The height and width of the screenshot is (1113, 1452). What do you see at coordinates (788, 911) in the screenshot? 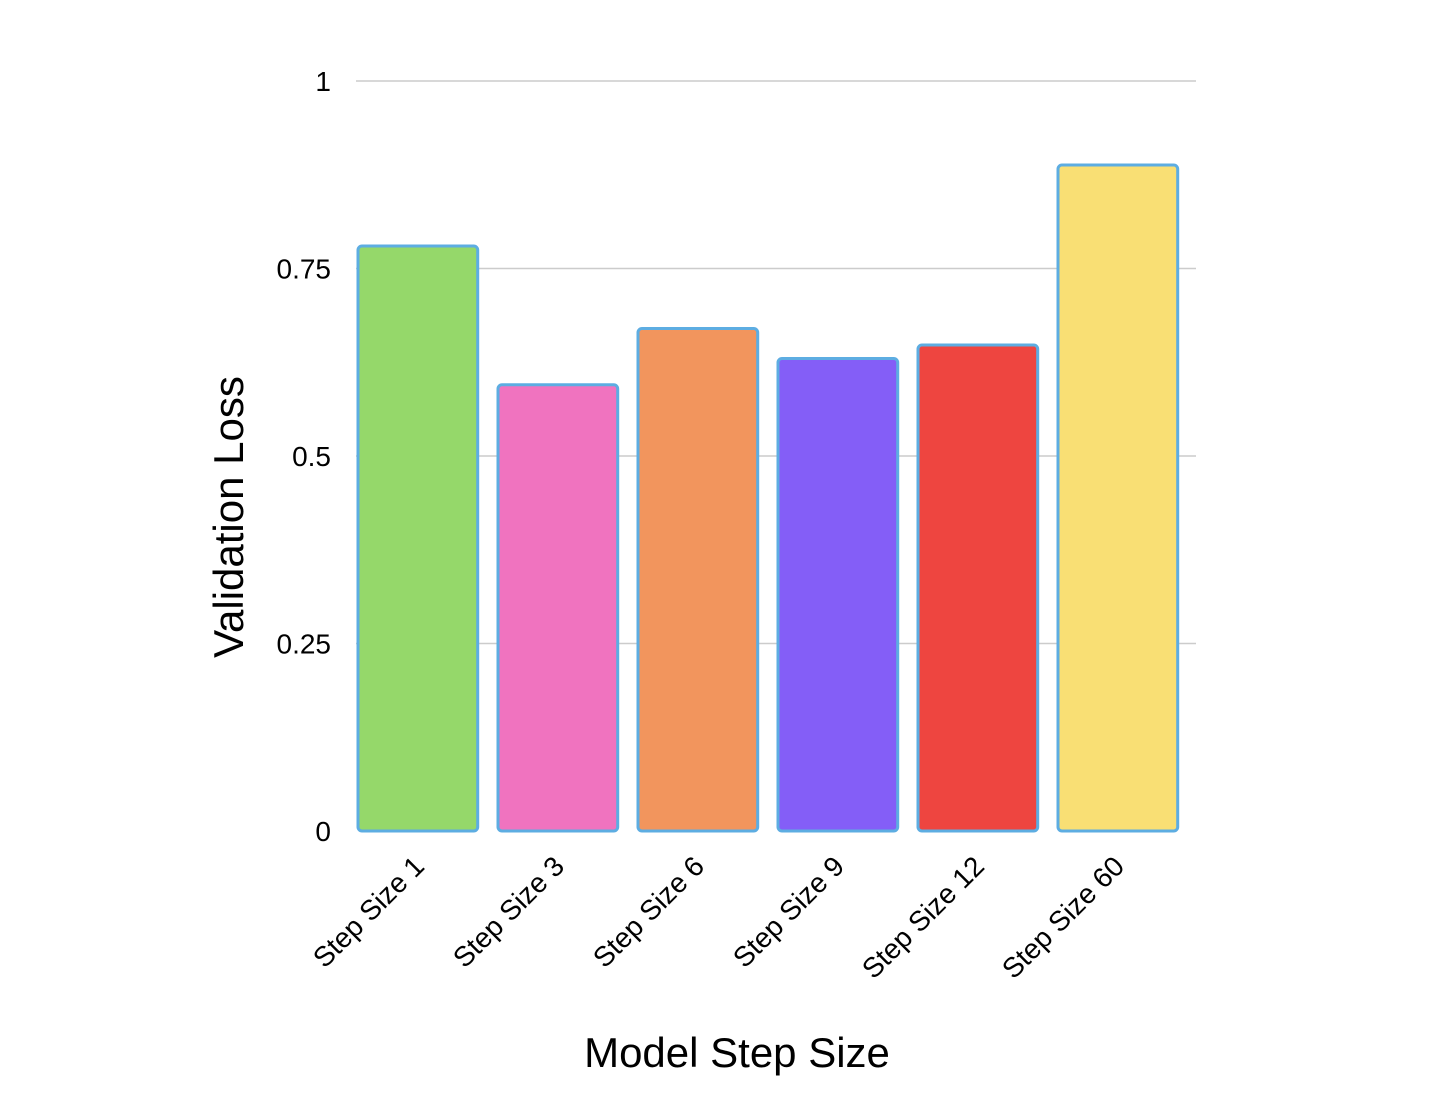
I see `x-tick-label: Step Size 9` at bounding box center [788, 911].